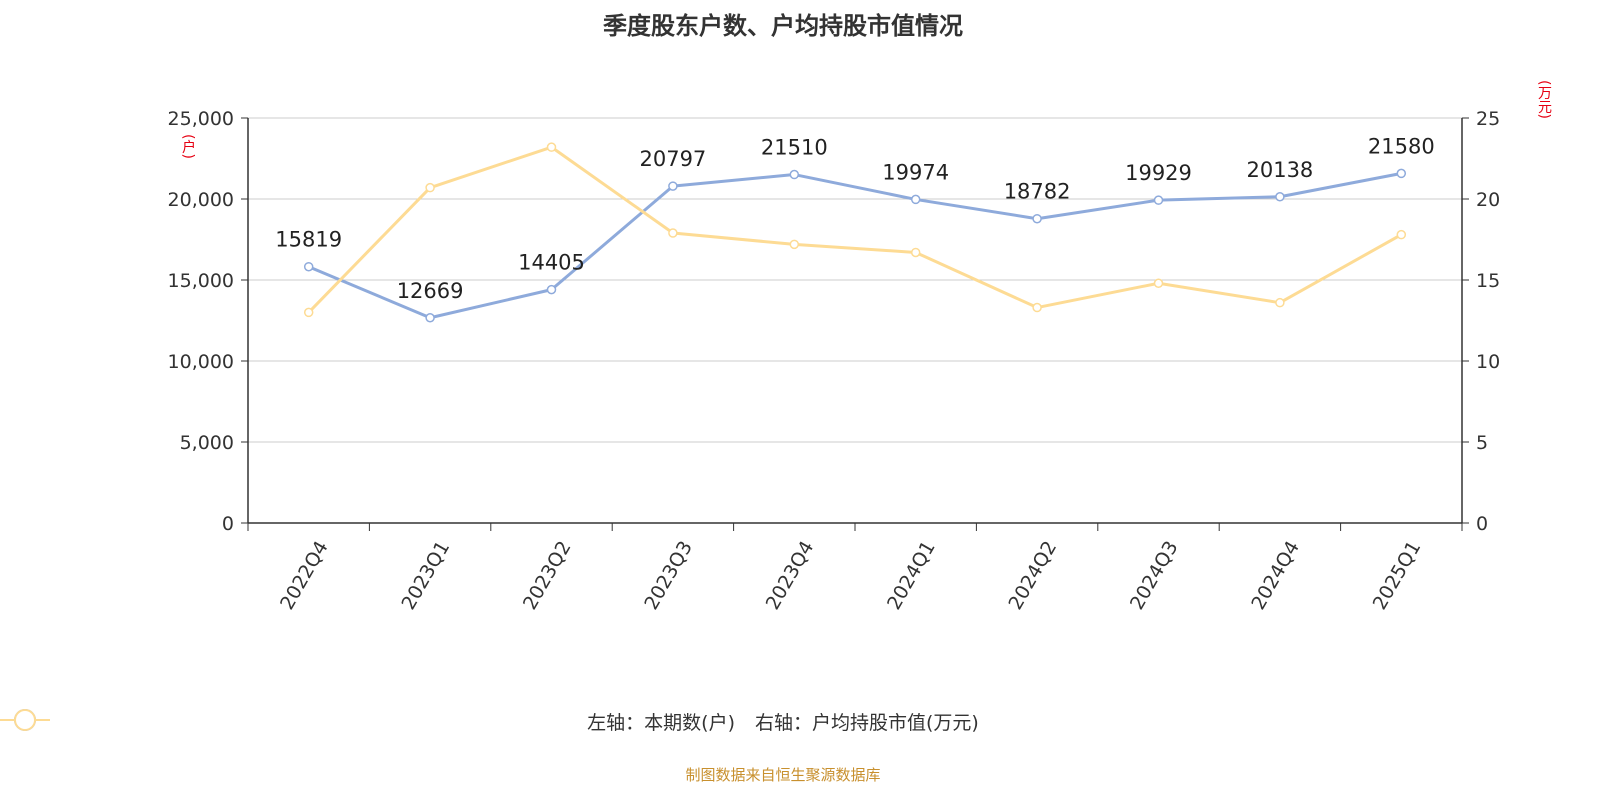 The width and height of the screenshot is (1600, 800). What do you see at coordinates (1544, 99) in the screenshot?
I see `right-axis-unit: (万元)` at bounding box center [1544, 99].